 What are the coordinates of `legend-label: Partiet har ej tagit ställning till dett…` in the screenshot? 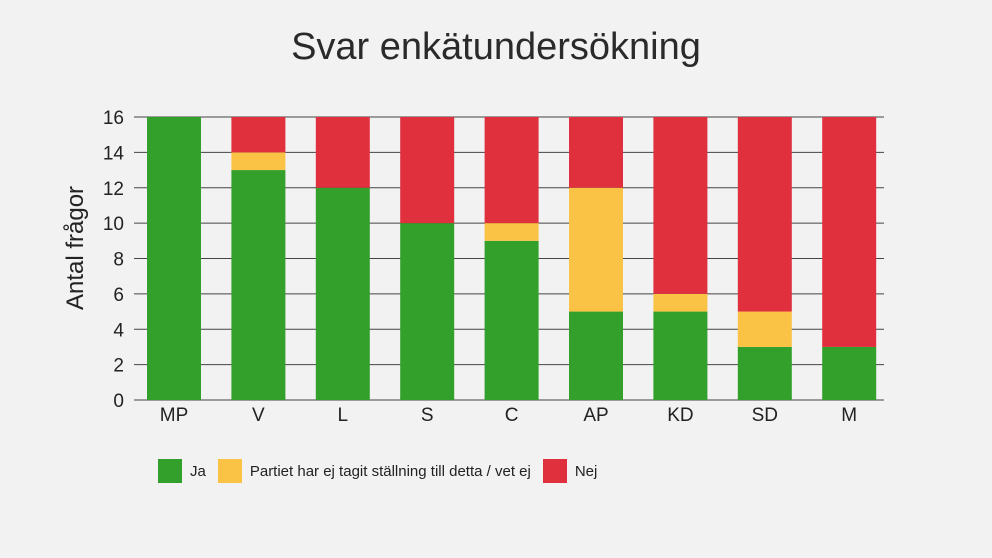 It's located at (390, 471).